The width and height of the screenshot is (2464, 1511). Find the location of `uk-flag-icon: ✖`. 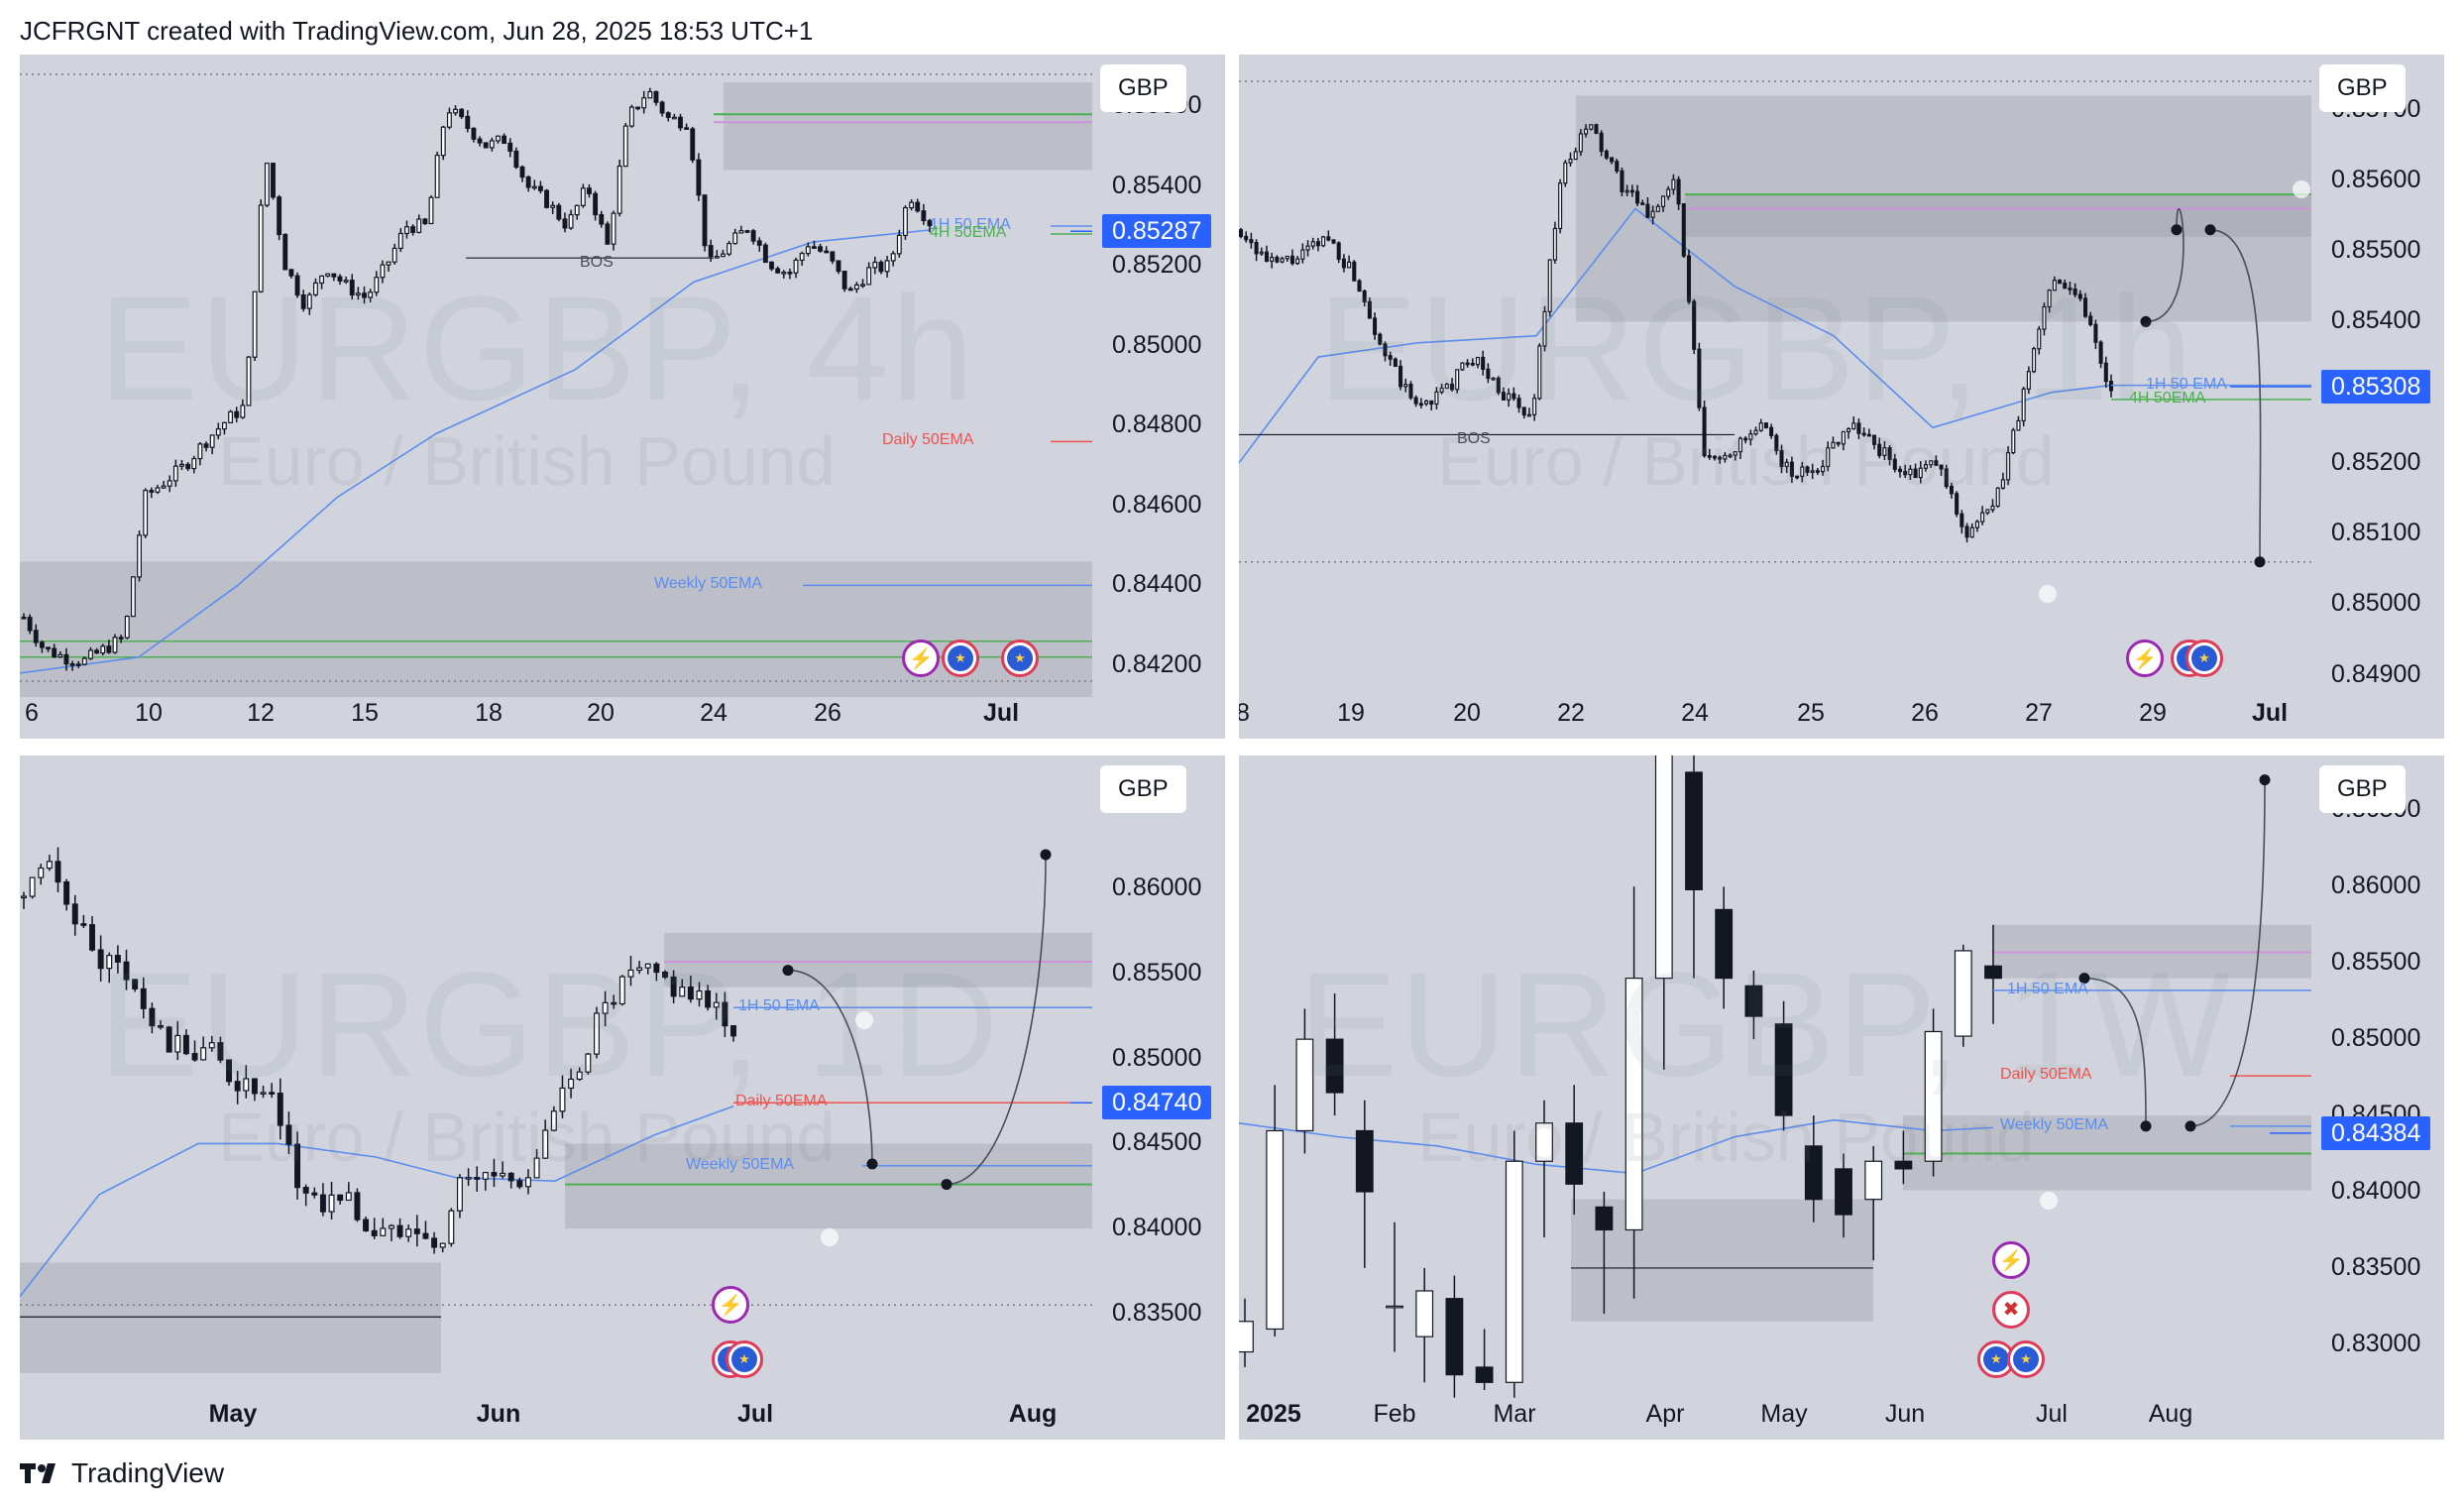

uk-flag-icon: ✖ is located at coordinates (2011, 1310).